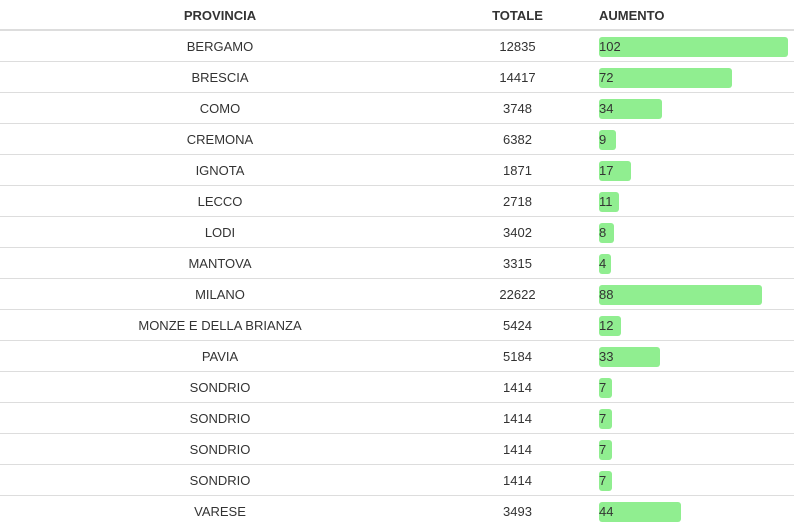 This screenshot has height=527, width=794. I want to click on totale-cell: 2718, so click(517, 201).